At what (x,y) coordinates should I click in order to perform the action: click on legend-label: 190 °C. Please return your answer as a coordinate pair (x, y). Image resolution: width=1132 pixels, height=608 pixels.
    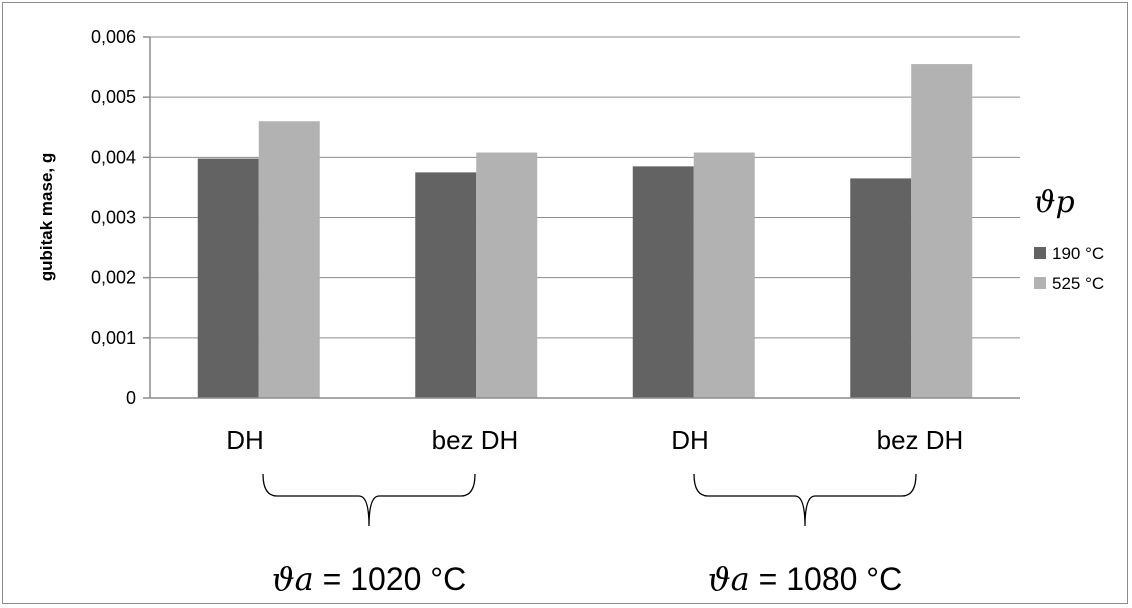
    Looking at the image, I should click on (1078, 253).